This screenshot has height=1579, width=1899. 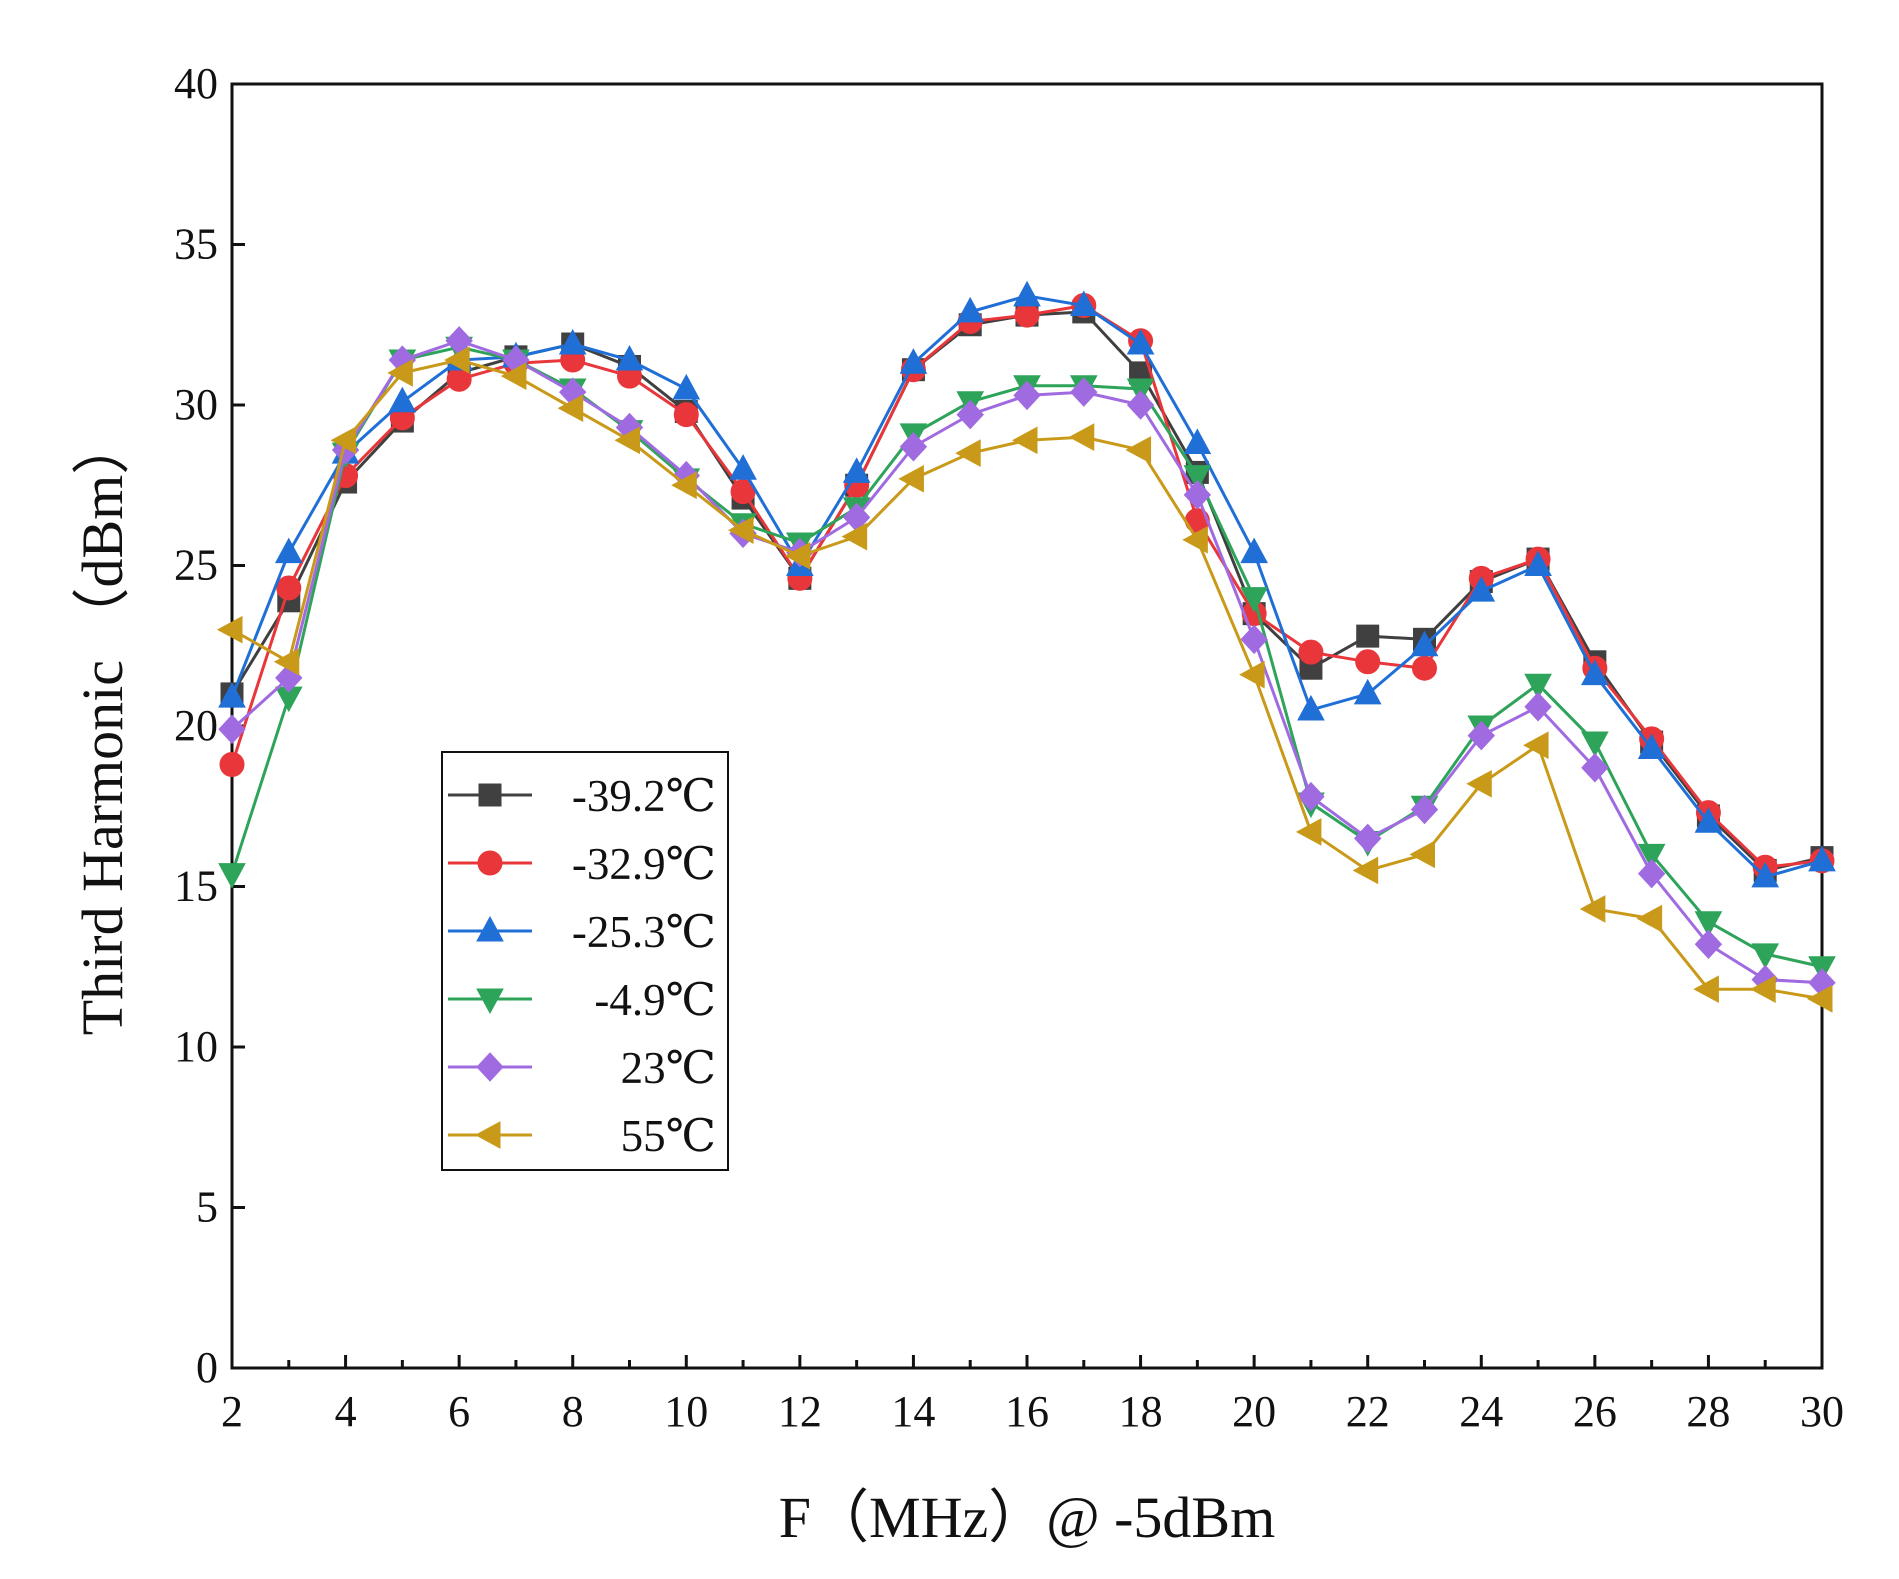 What do you see at coordinates (1708, 1411) in the screenshot?
I see `x-tick-label: 28` at bounding box center [1708, 1411].